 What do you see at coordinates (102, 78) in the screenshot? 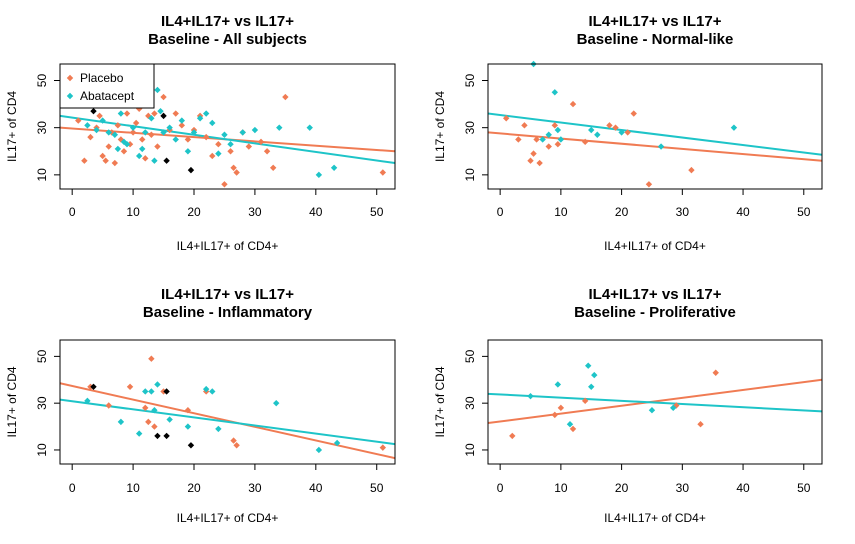
I see `legend-label-placebo: Placebo` at bounding box center [102, 78].